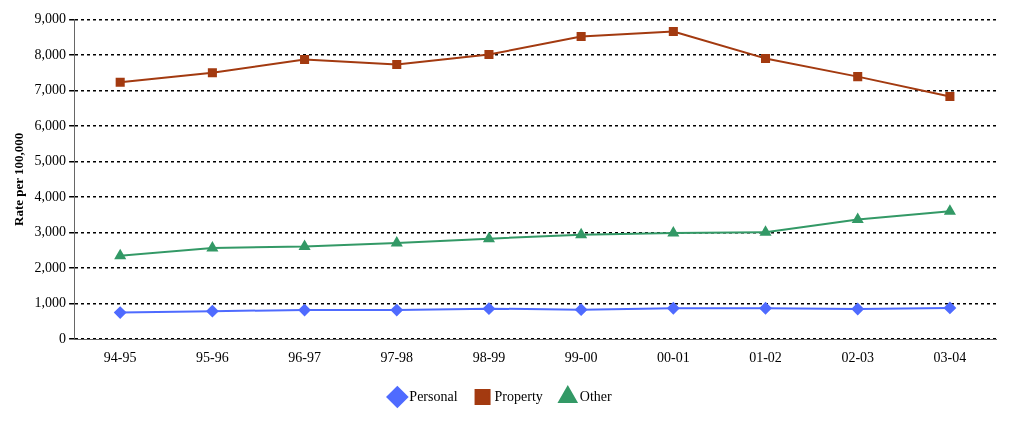 The height and width of the screenshot is (422, 1014). I want to click on y-tick-label: 0, so click(63, 338).